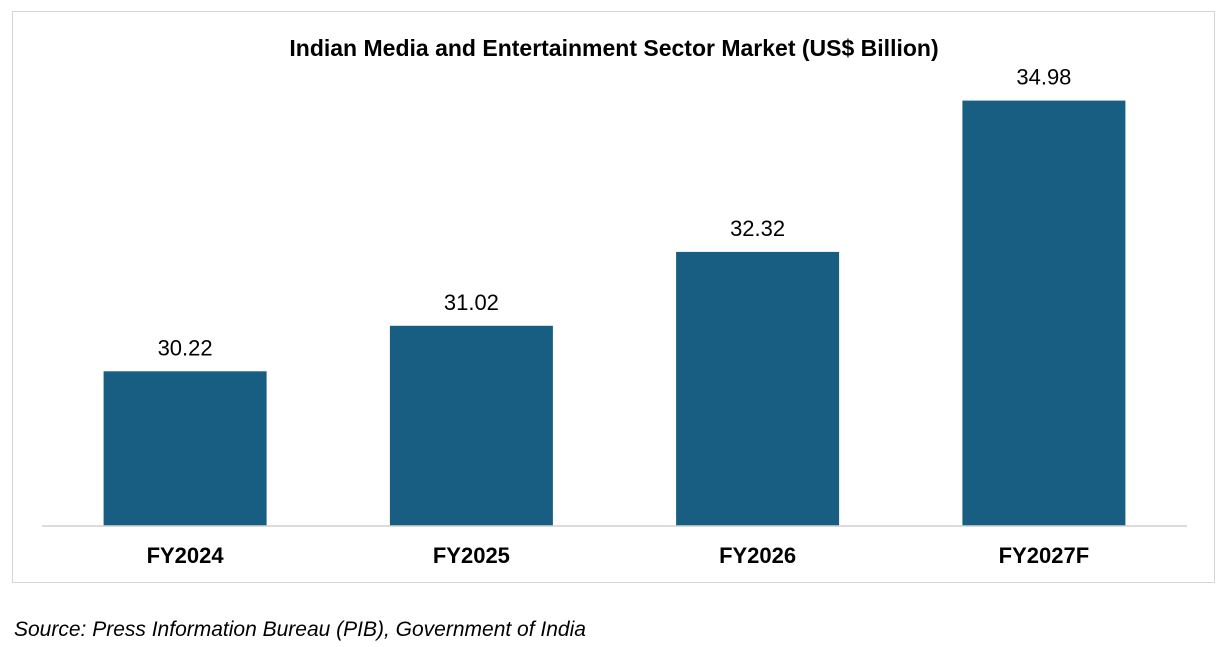 The height and width of the screenshot is (647, 1229). I want to click on bar-fy2027f, so click(1044, 313).